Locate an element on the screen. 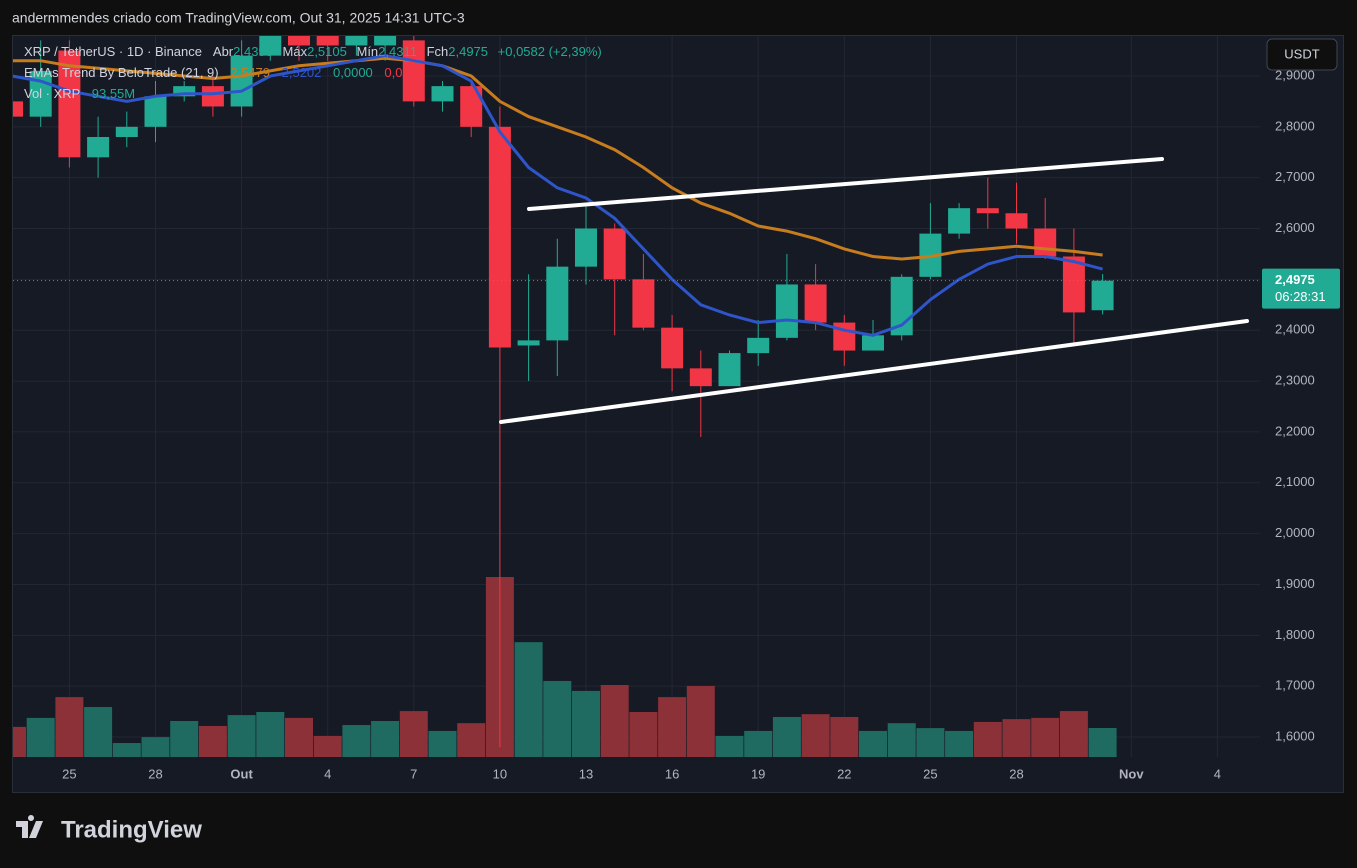  currency-button-box is located at coordinates (1302, 54).